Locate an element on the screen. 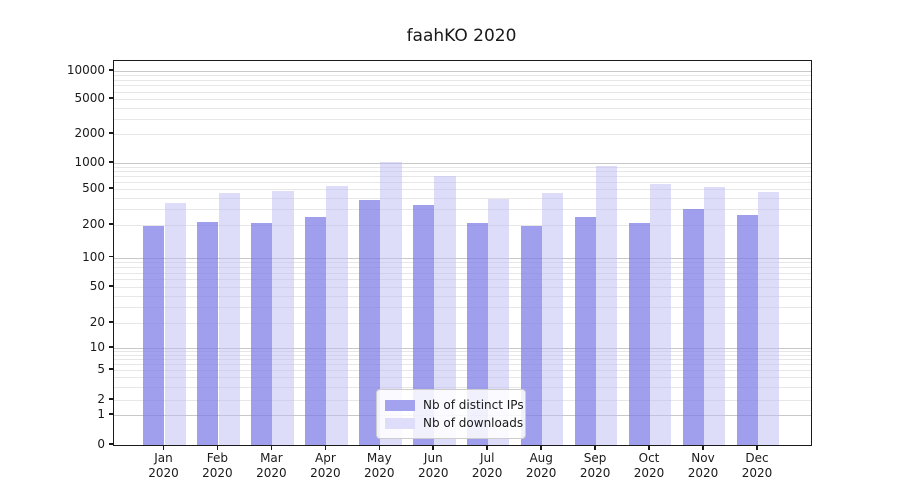 The height and width of the screenshot is (500, 900). bar-aug-distinct-ips is located at coordinates (531, 335).